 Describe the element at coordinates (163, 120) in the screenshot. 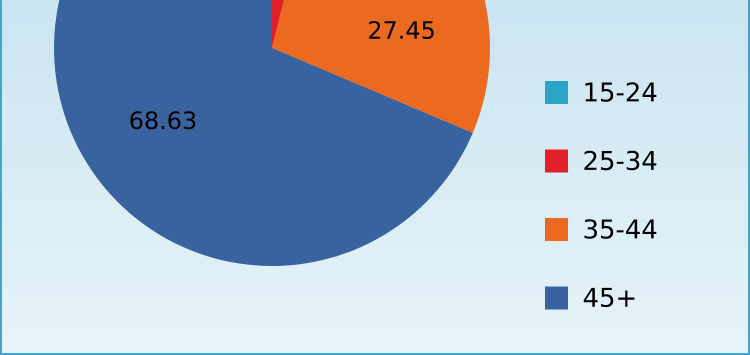

I see `data-label: 68.63` at that location.